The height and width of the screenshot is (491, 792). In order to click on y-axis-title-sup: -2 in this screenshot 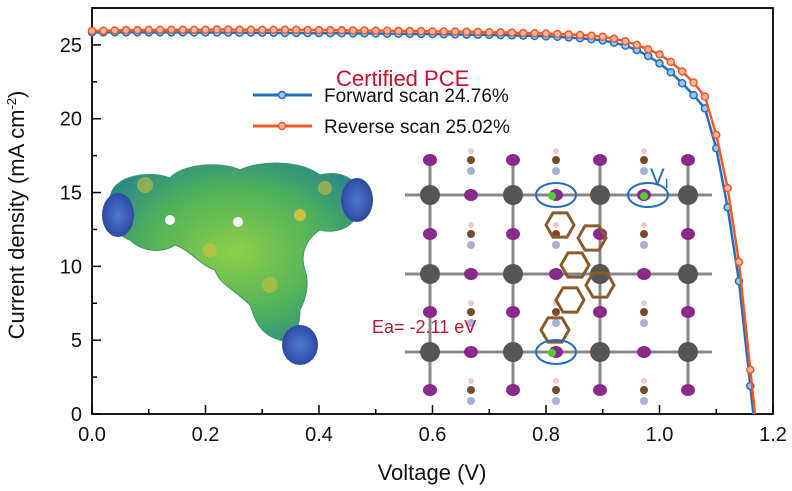, I will do `click(11, 104)`.